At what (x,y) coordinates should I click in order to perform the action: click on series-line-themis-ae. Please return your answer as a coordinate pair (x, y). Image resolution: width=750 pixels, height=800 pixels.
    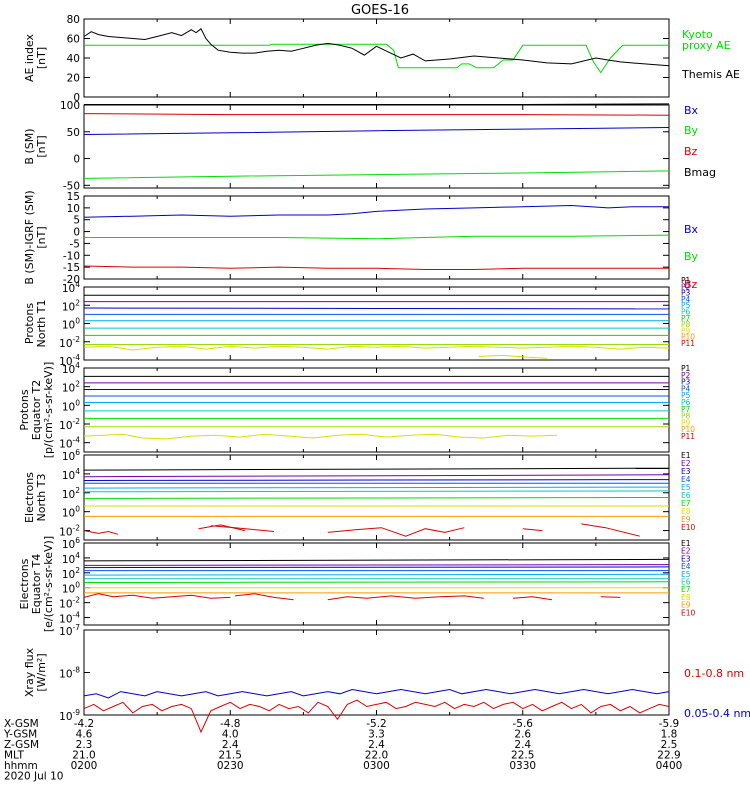
    Looking at the image, I should click on (376, 47).